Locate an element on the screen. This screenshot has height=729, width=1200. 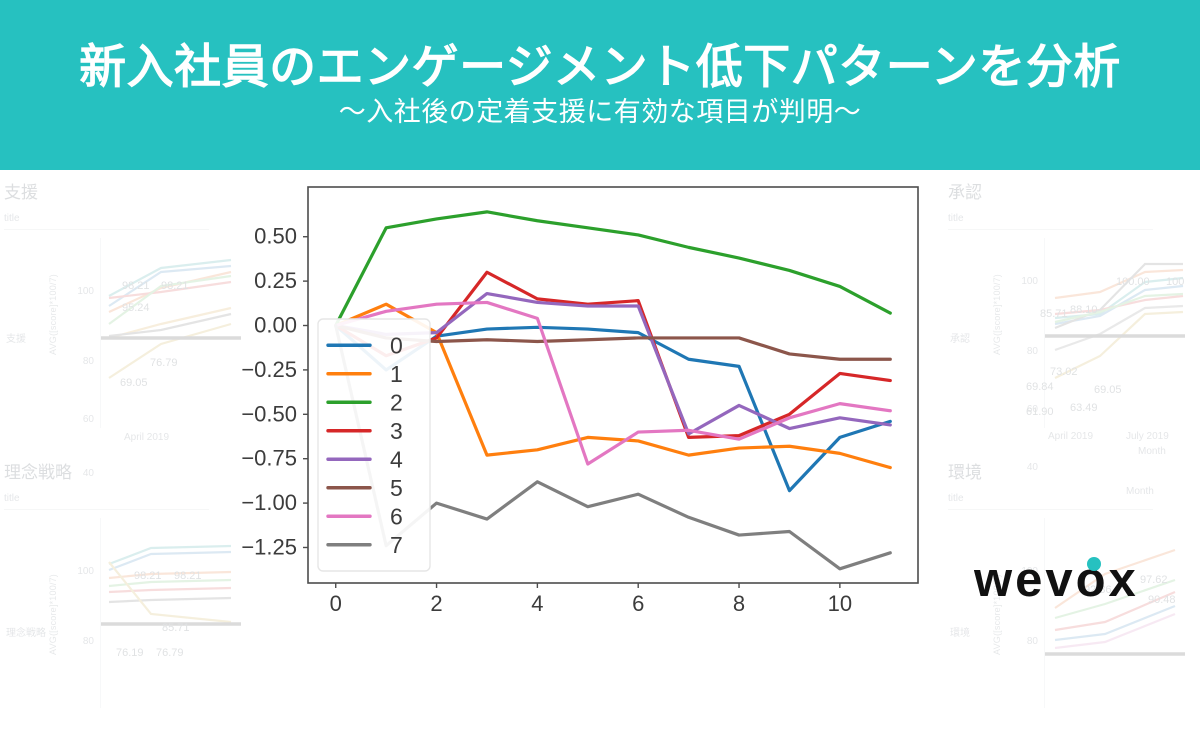
panel-data-label: 88.10 is located at coordinates (1084, 310).